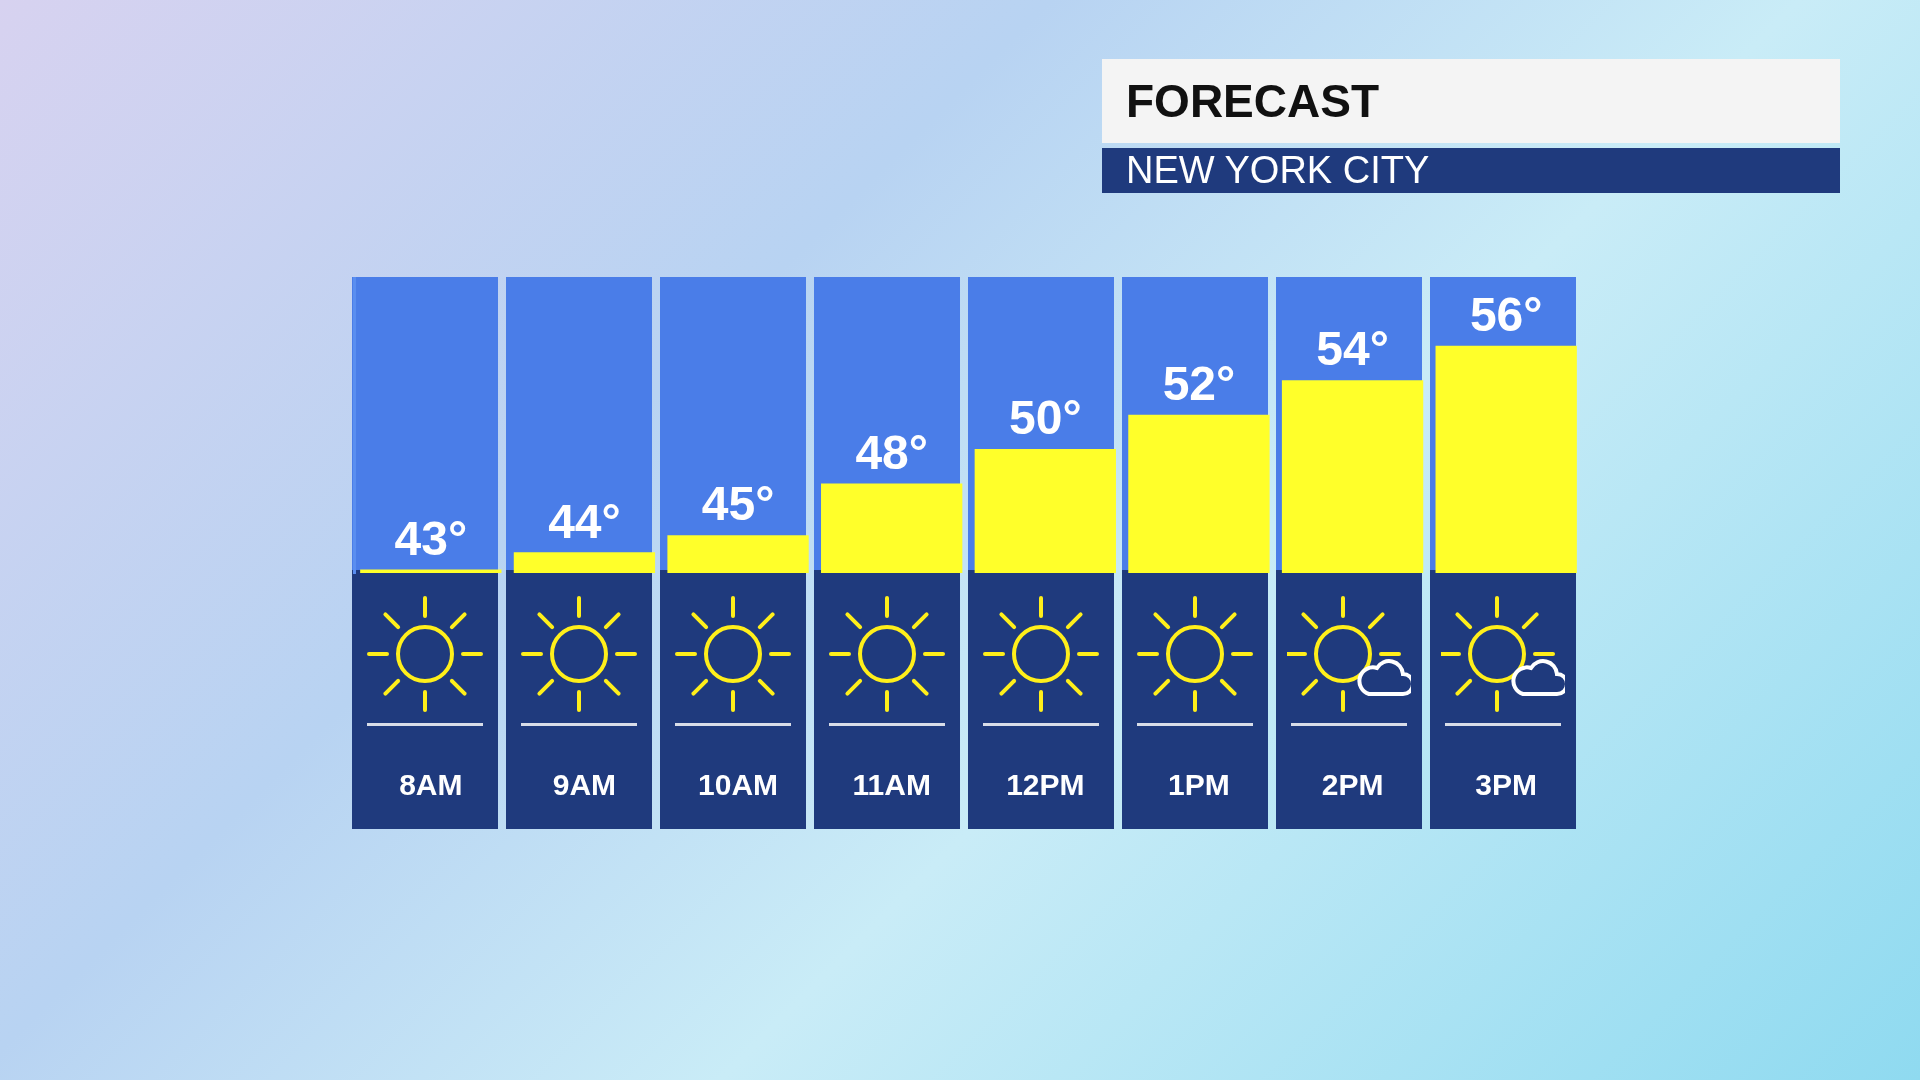 This screenshot has height=1080, width=1920. Describe the element at coordinates (584, 785) in the screenshot. I see `x-tick-label: 9AM` at that location.